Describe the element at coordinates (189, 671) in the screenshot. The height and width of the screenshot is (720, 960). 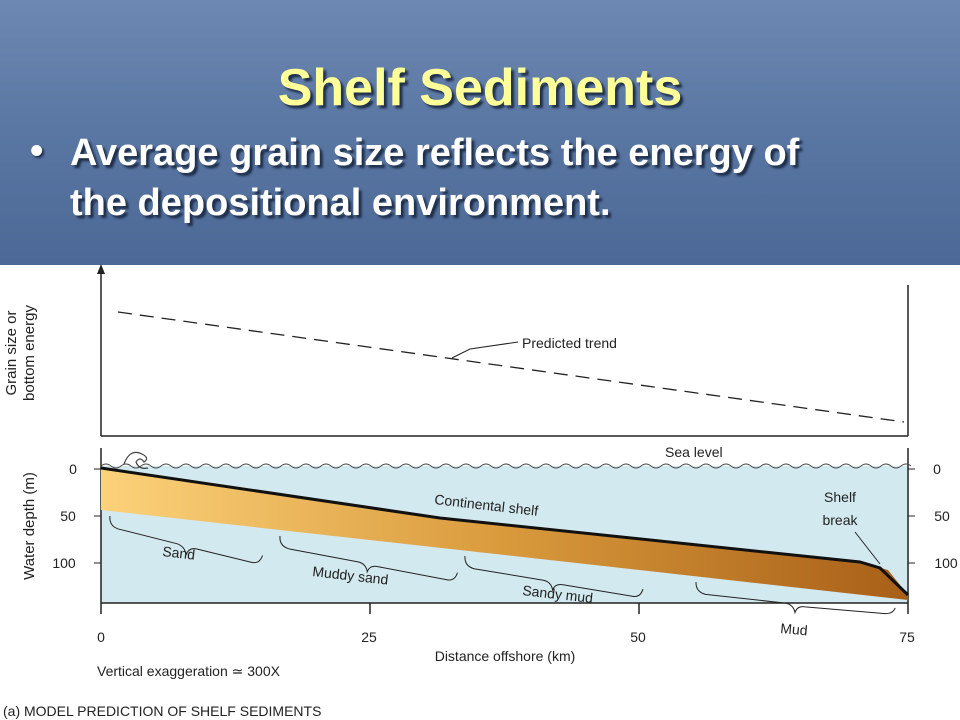
I see `vertical-exaggeration-note: Vertical exaggeration ≃ 300X` at that location.